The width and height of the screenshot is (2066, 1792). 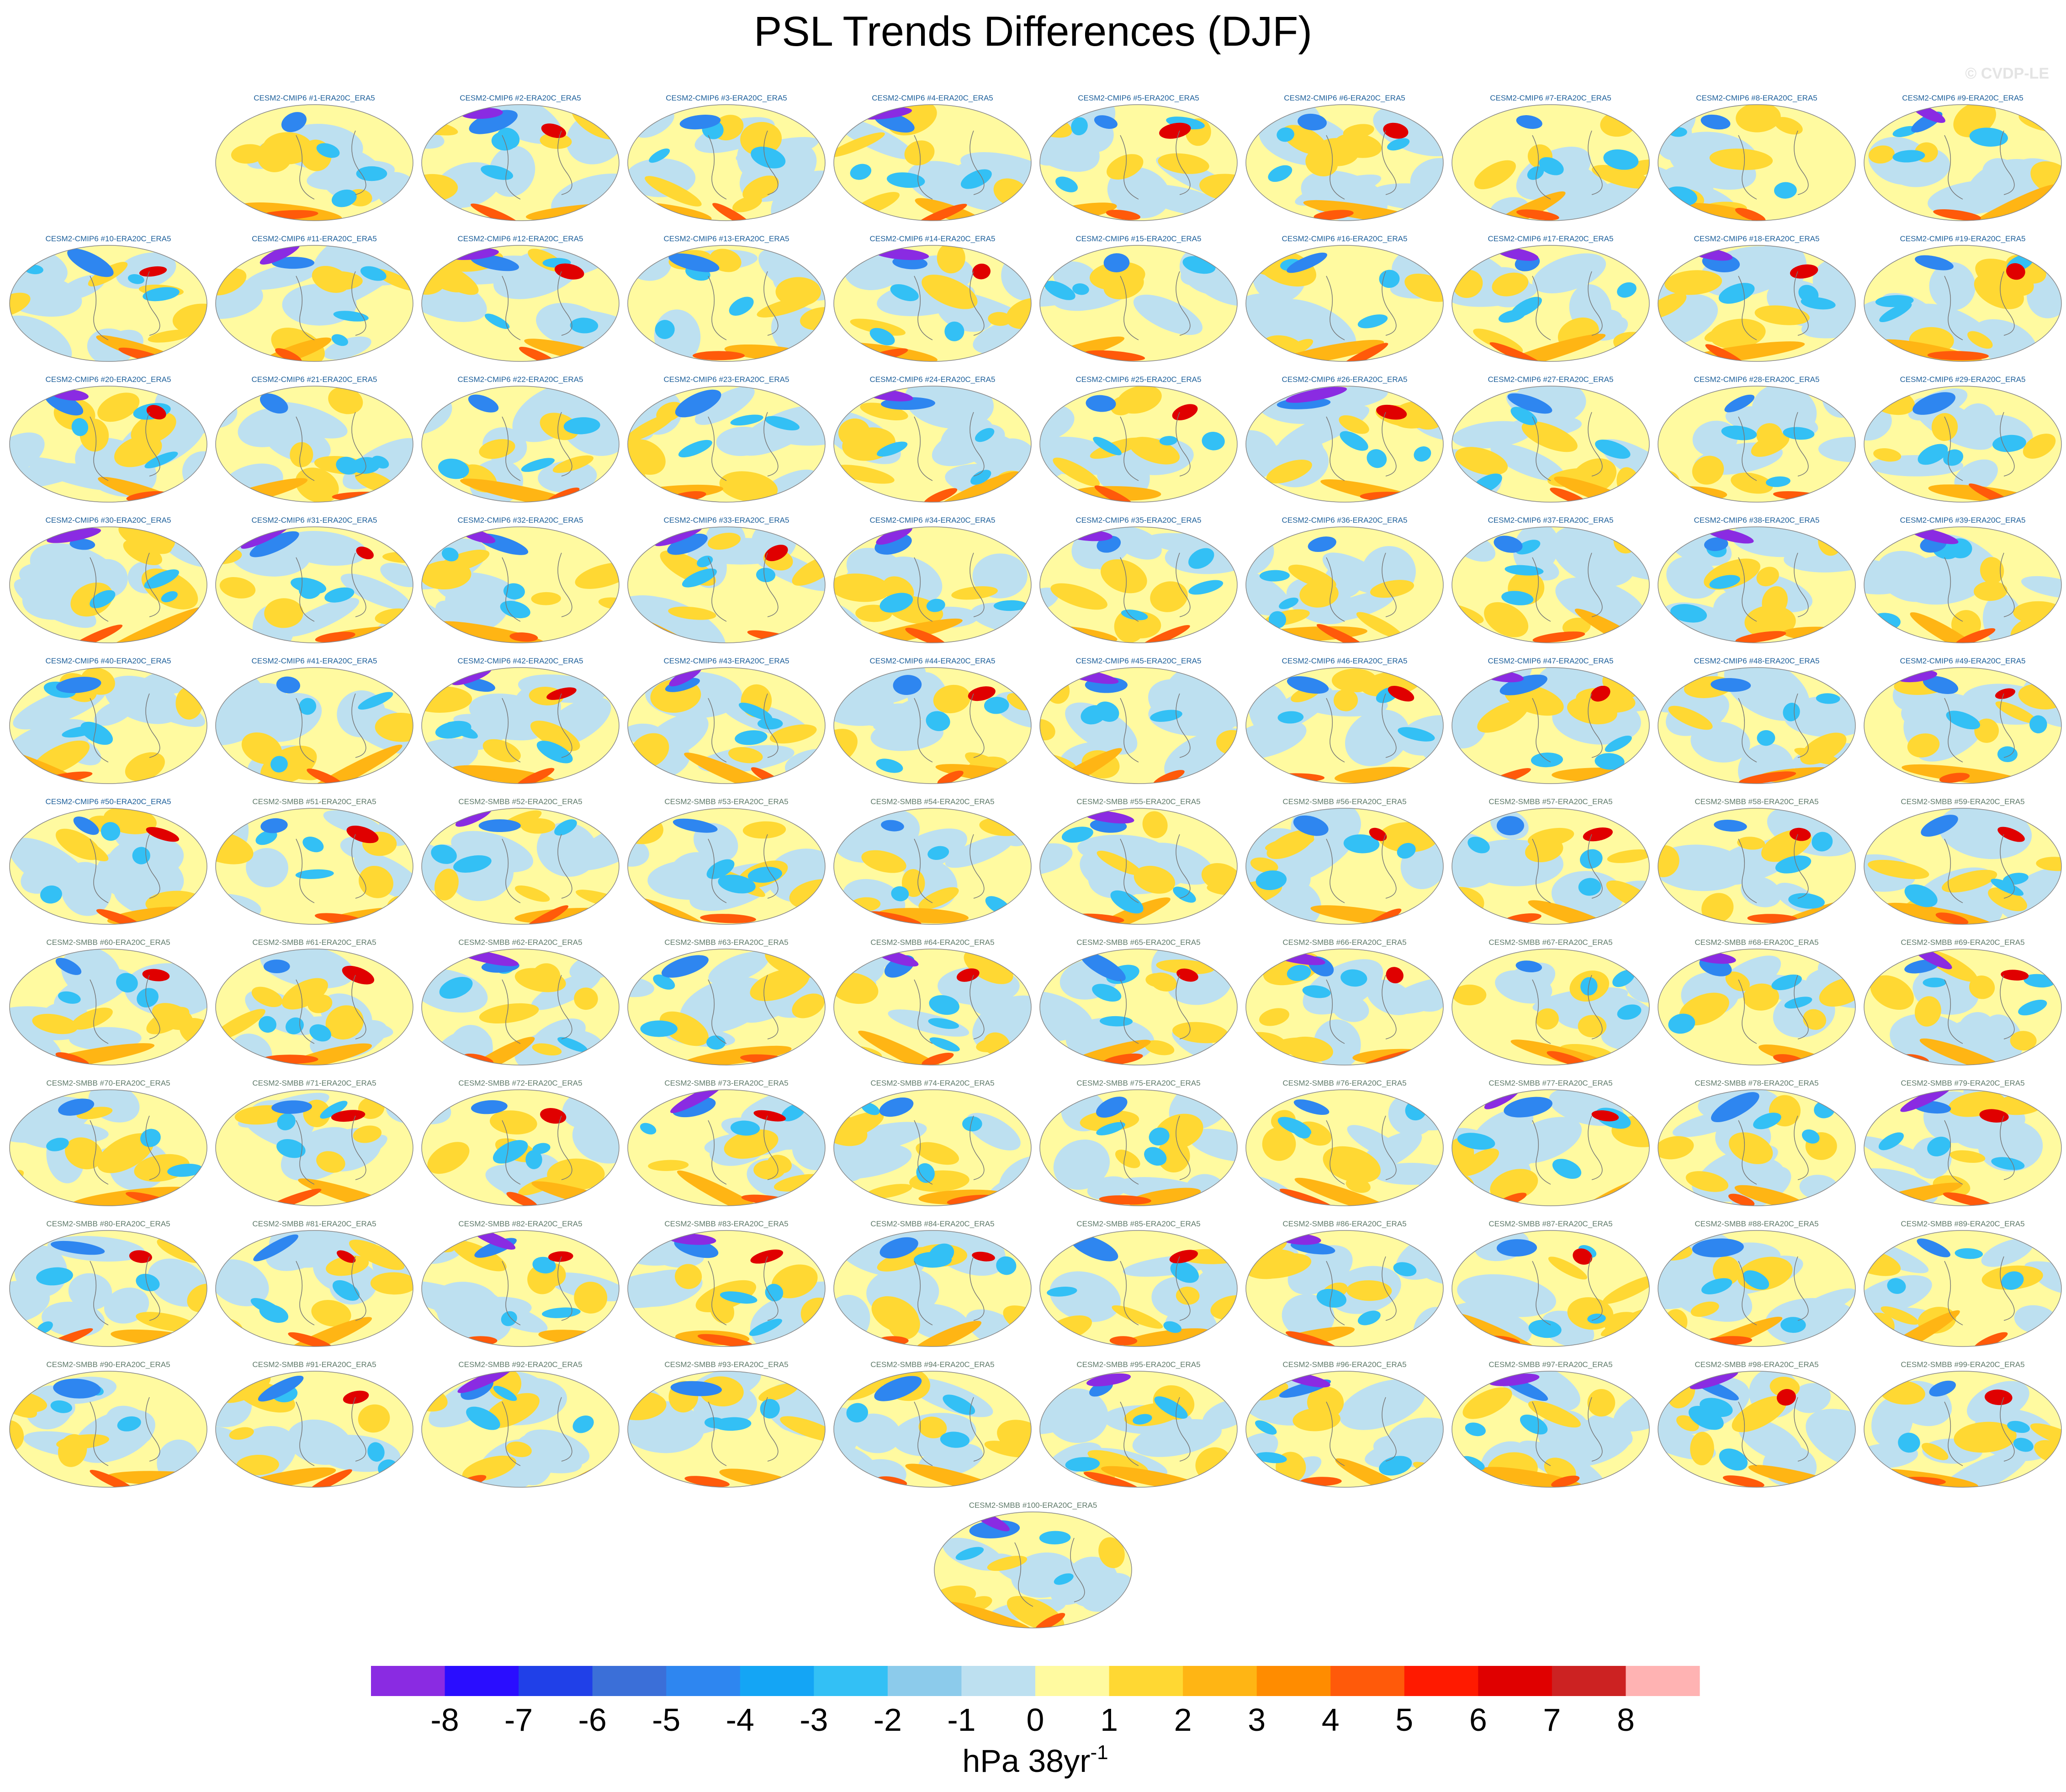 What do you see at coordinates (520, 580) in the screenshot?
I see `map-panel: CESM2-CMIP6 #32-ERA20C_ERA5` at bounding box center [520, 580].